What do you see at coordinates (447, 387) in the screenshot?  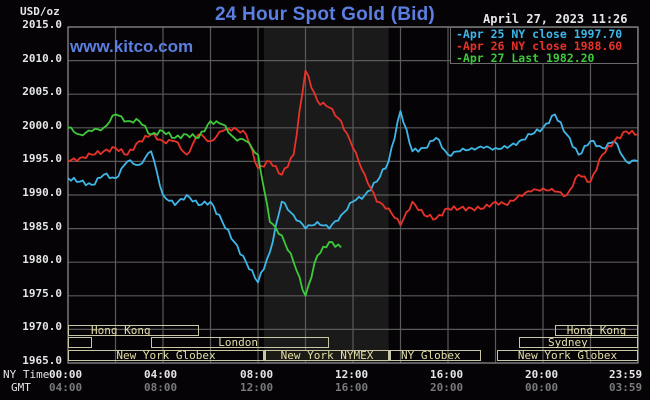 I see `x-tick-gmt: 20:00` at bounding box center [447, 387].